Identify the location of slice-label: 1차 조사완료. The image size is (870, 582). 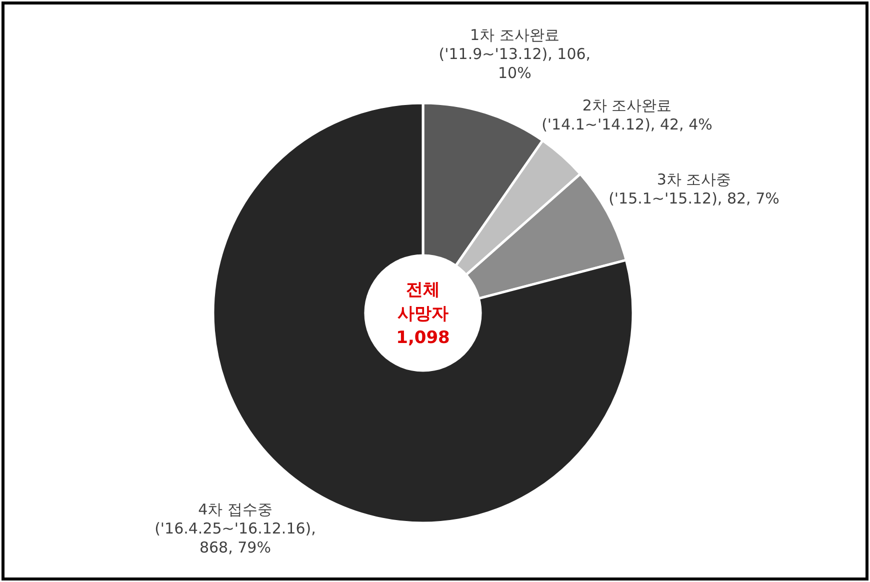
(515, 35).